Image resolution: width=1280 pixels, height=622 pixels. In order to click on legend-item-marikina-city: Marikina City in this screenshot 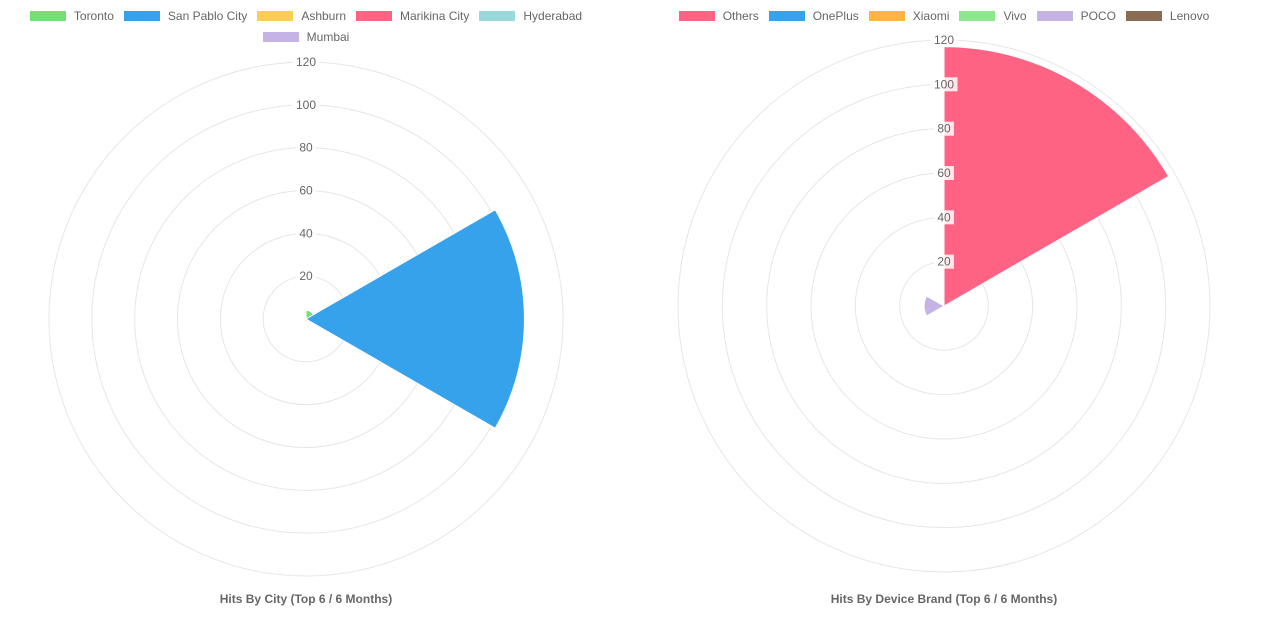, I will do `click(412, 16)`.